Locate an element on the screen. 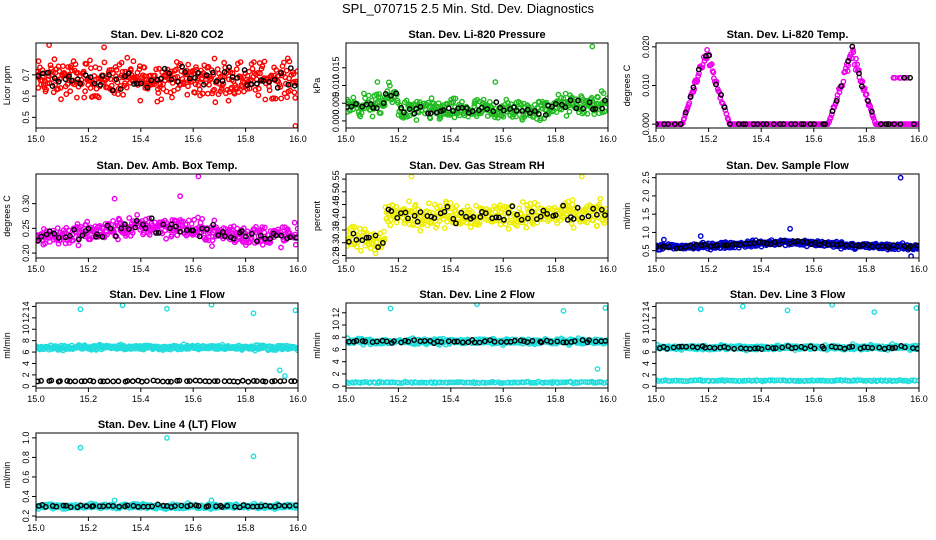 The width and height of the screenshot is (936, 540). x-tick-label: 15.2 is located at coordinates (709, 399).